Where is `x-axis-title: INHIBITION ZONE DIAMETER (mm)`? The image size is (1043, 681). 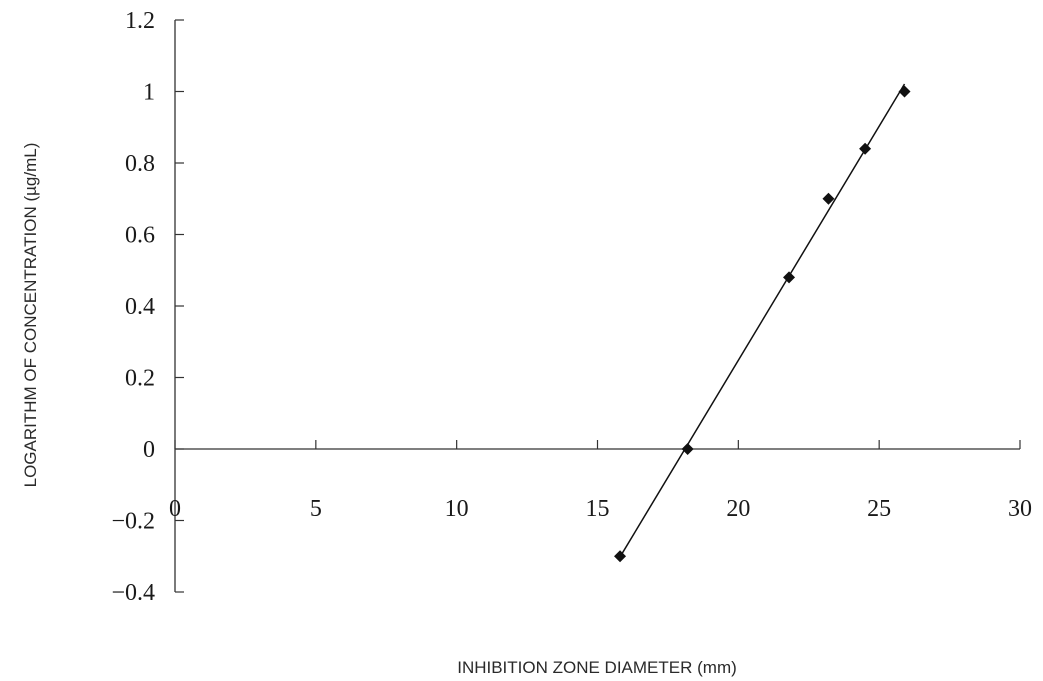 x-axis-title: INHIBITION ZONE DIAMETER (mm) is located at coordinates (597, 667).